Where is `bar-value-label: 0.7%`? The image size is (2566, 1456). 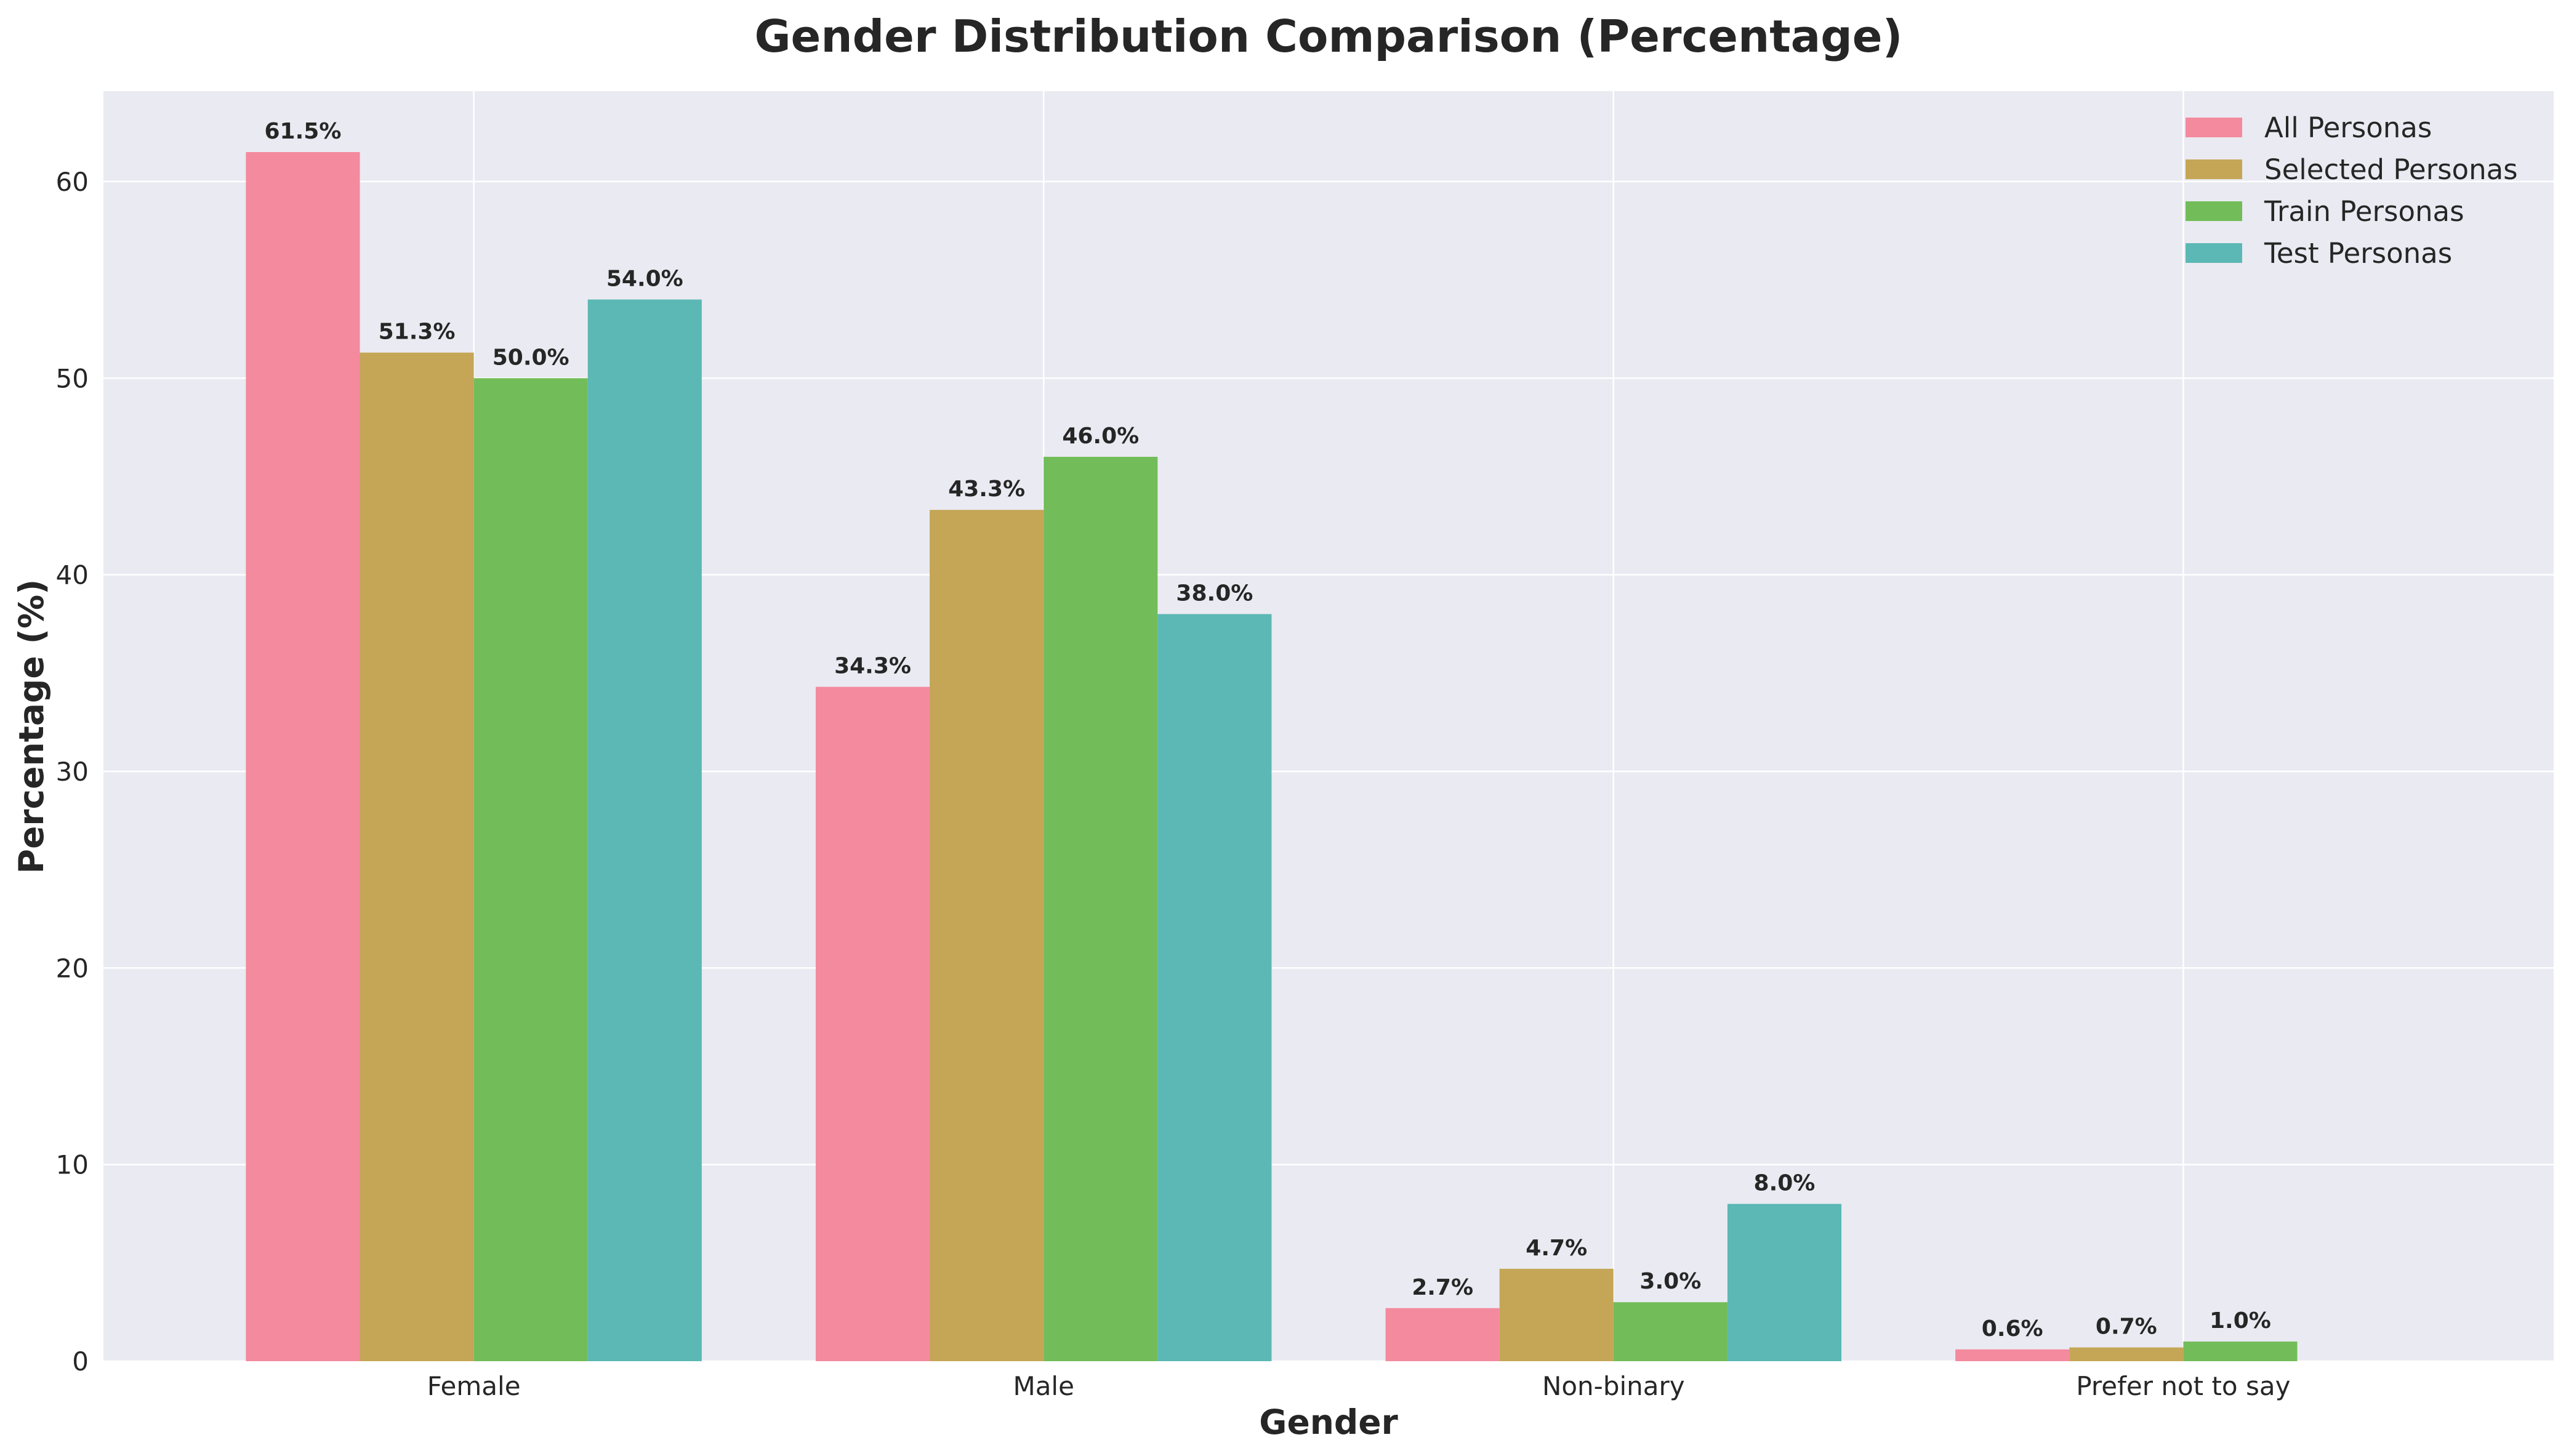
bar-value-label: 0.7% is located at coordinates (2126, 1327).